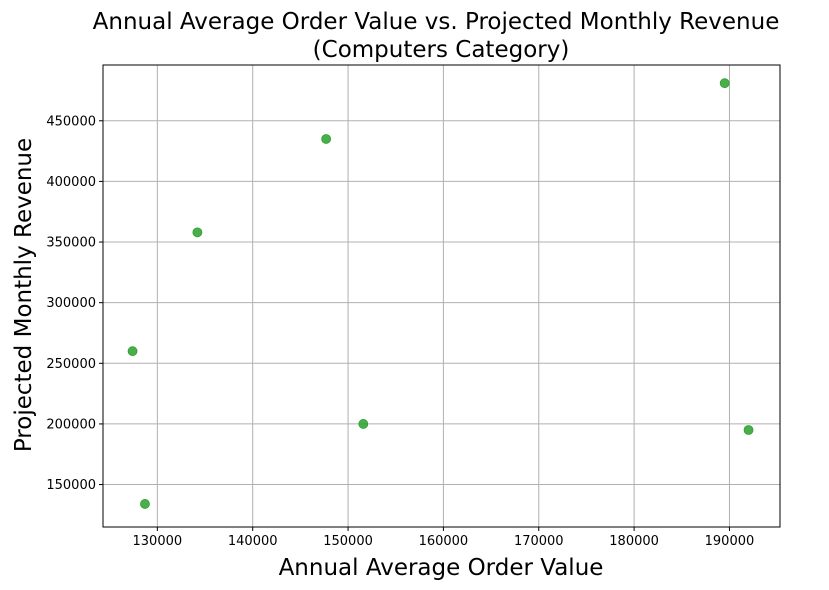 The height and width of the screenshot is (590, 829). What do you see at coordinates (71, 121) in the screenshot?
I see `y-tick-label: 450000` at bounding box center [71, 121].